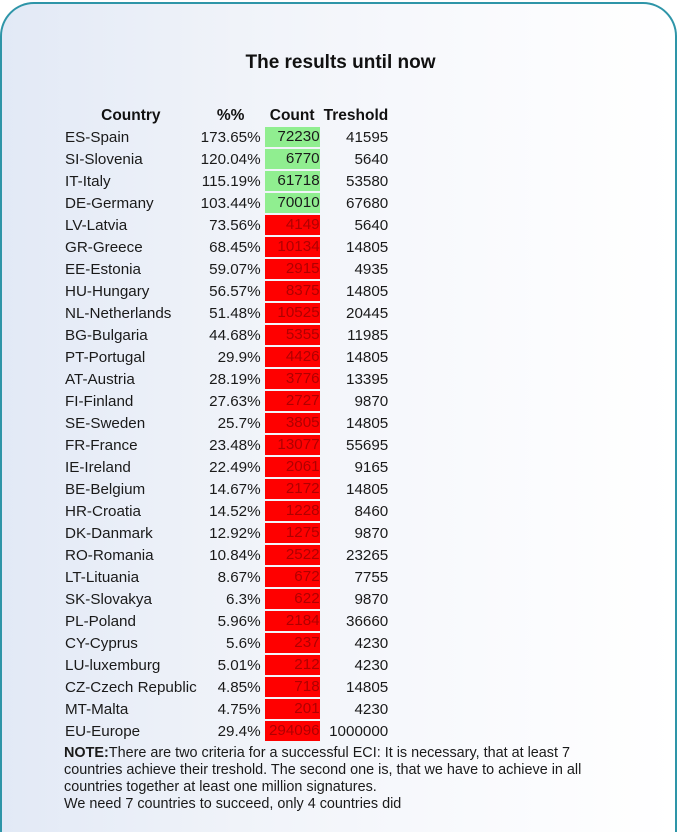 The width and height of the screenshot is (677, 832). What do you see at coordinates (371, 269) in the screenshot?
I see `treshold-cell: 4935` at bounding box center [371, 269].